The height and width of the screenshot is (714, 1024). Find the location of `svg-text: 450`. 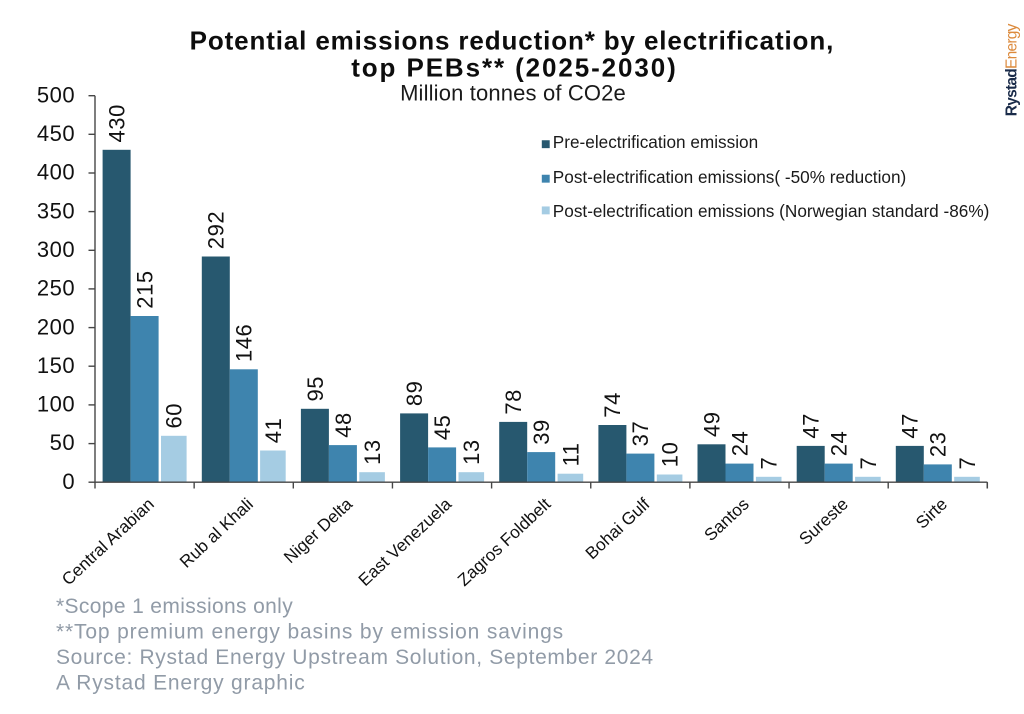

svg-text: 450 is located at coordinates (56, 133).